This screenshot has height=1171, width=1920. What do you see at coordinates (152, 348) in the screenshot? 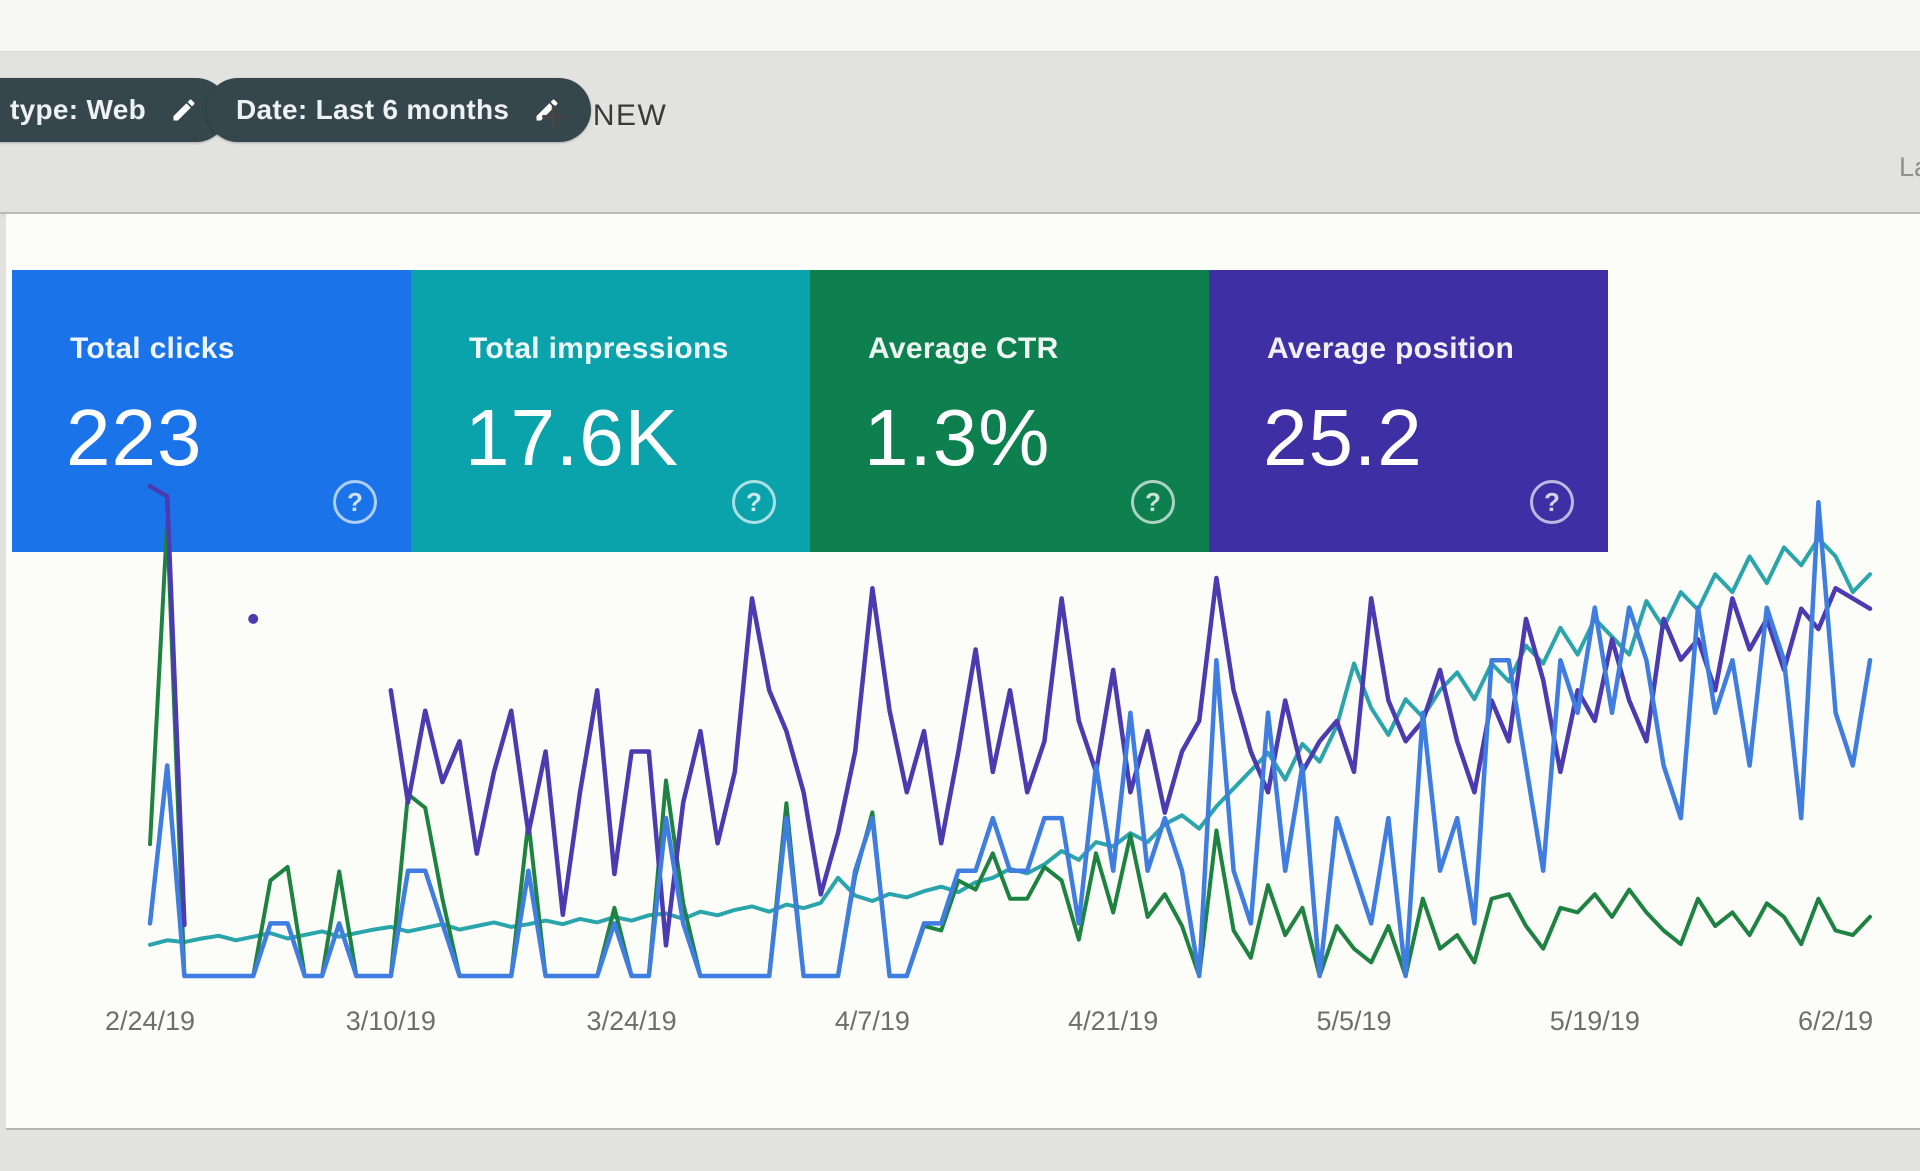
I see `metric-card-label: Total clicks` at bounding box center [152, 348].